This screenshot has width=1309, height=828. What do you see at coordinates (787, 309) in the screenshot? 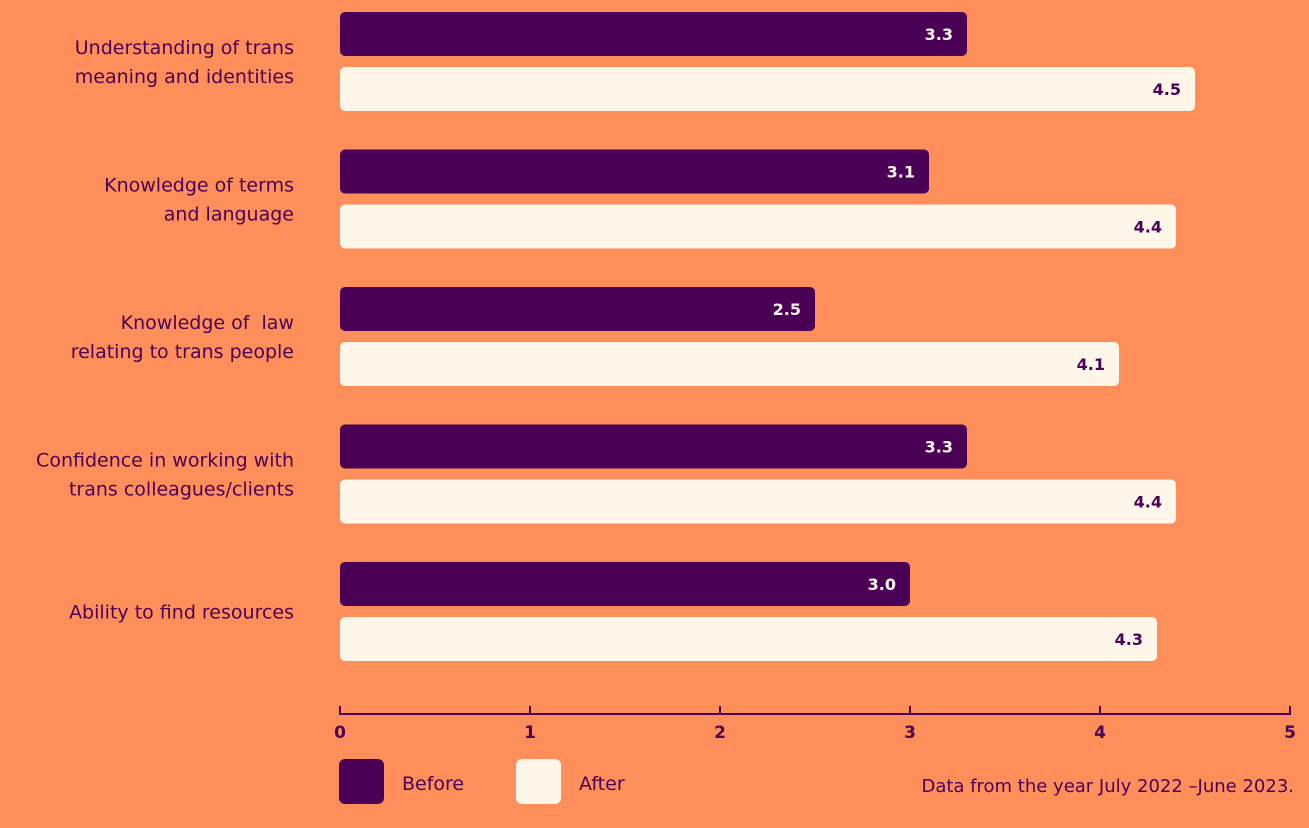
I see `bar-value-label: 2.5` at bounding box center [787, 309].